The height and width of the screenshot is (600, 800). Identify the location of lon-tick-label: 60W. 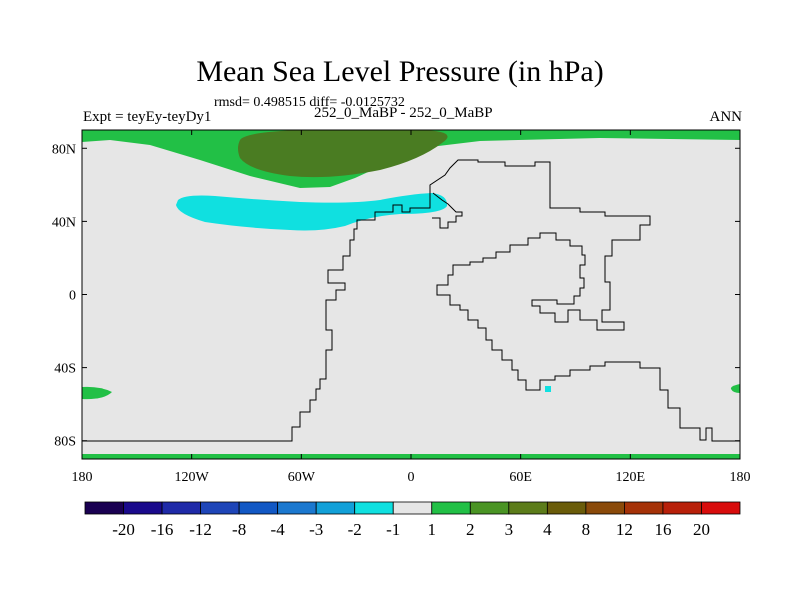
(302, 477).